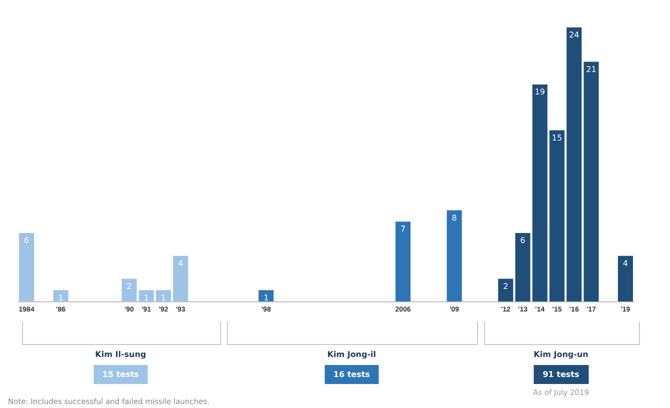  What do you see at coordinates (351, 354) in the screenshot?
I see `text: Kim Jong-il` at bounding box center [351, 354].